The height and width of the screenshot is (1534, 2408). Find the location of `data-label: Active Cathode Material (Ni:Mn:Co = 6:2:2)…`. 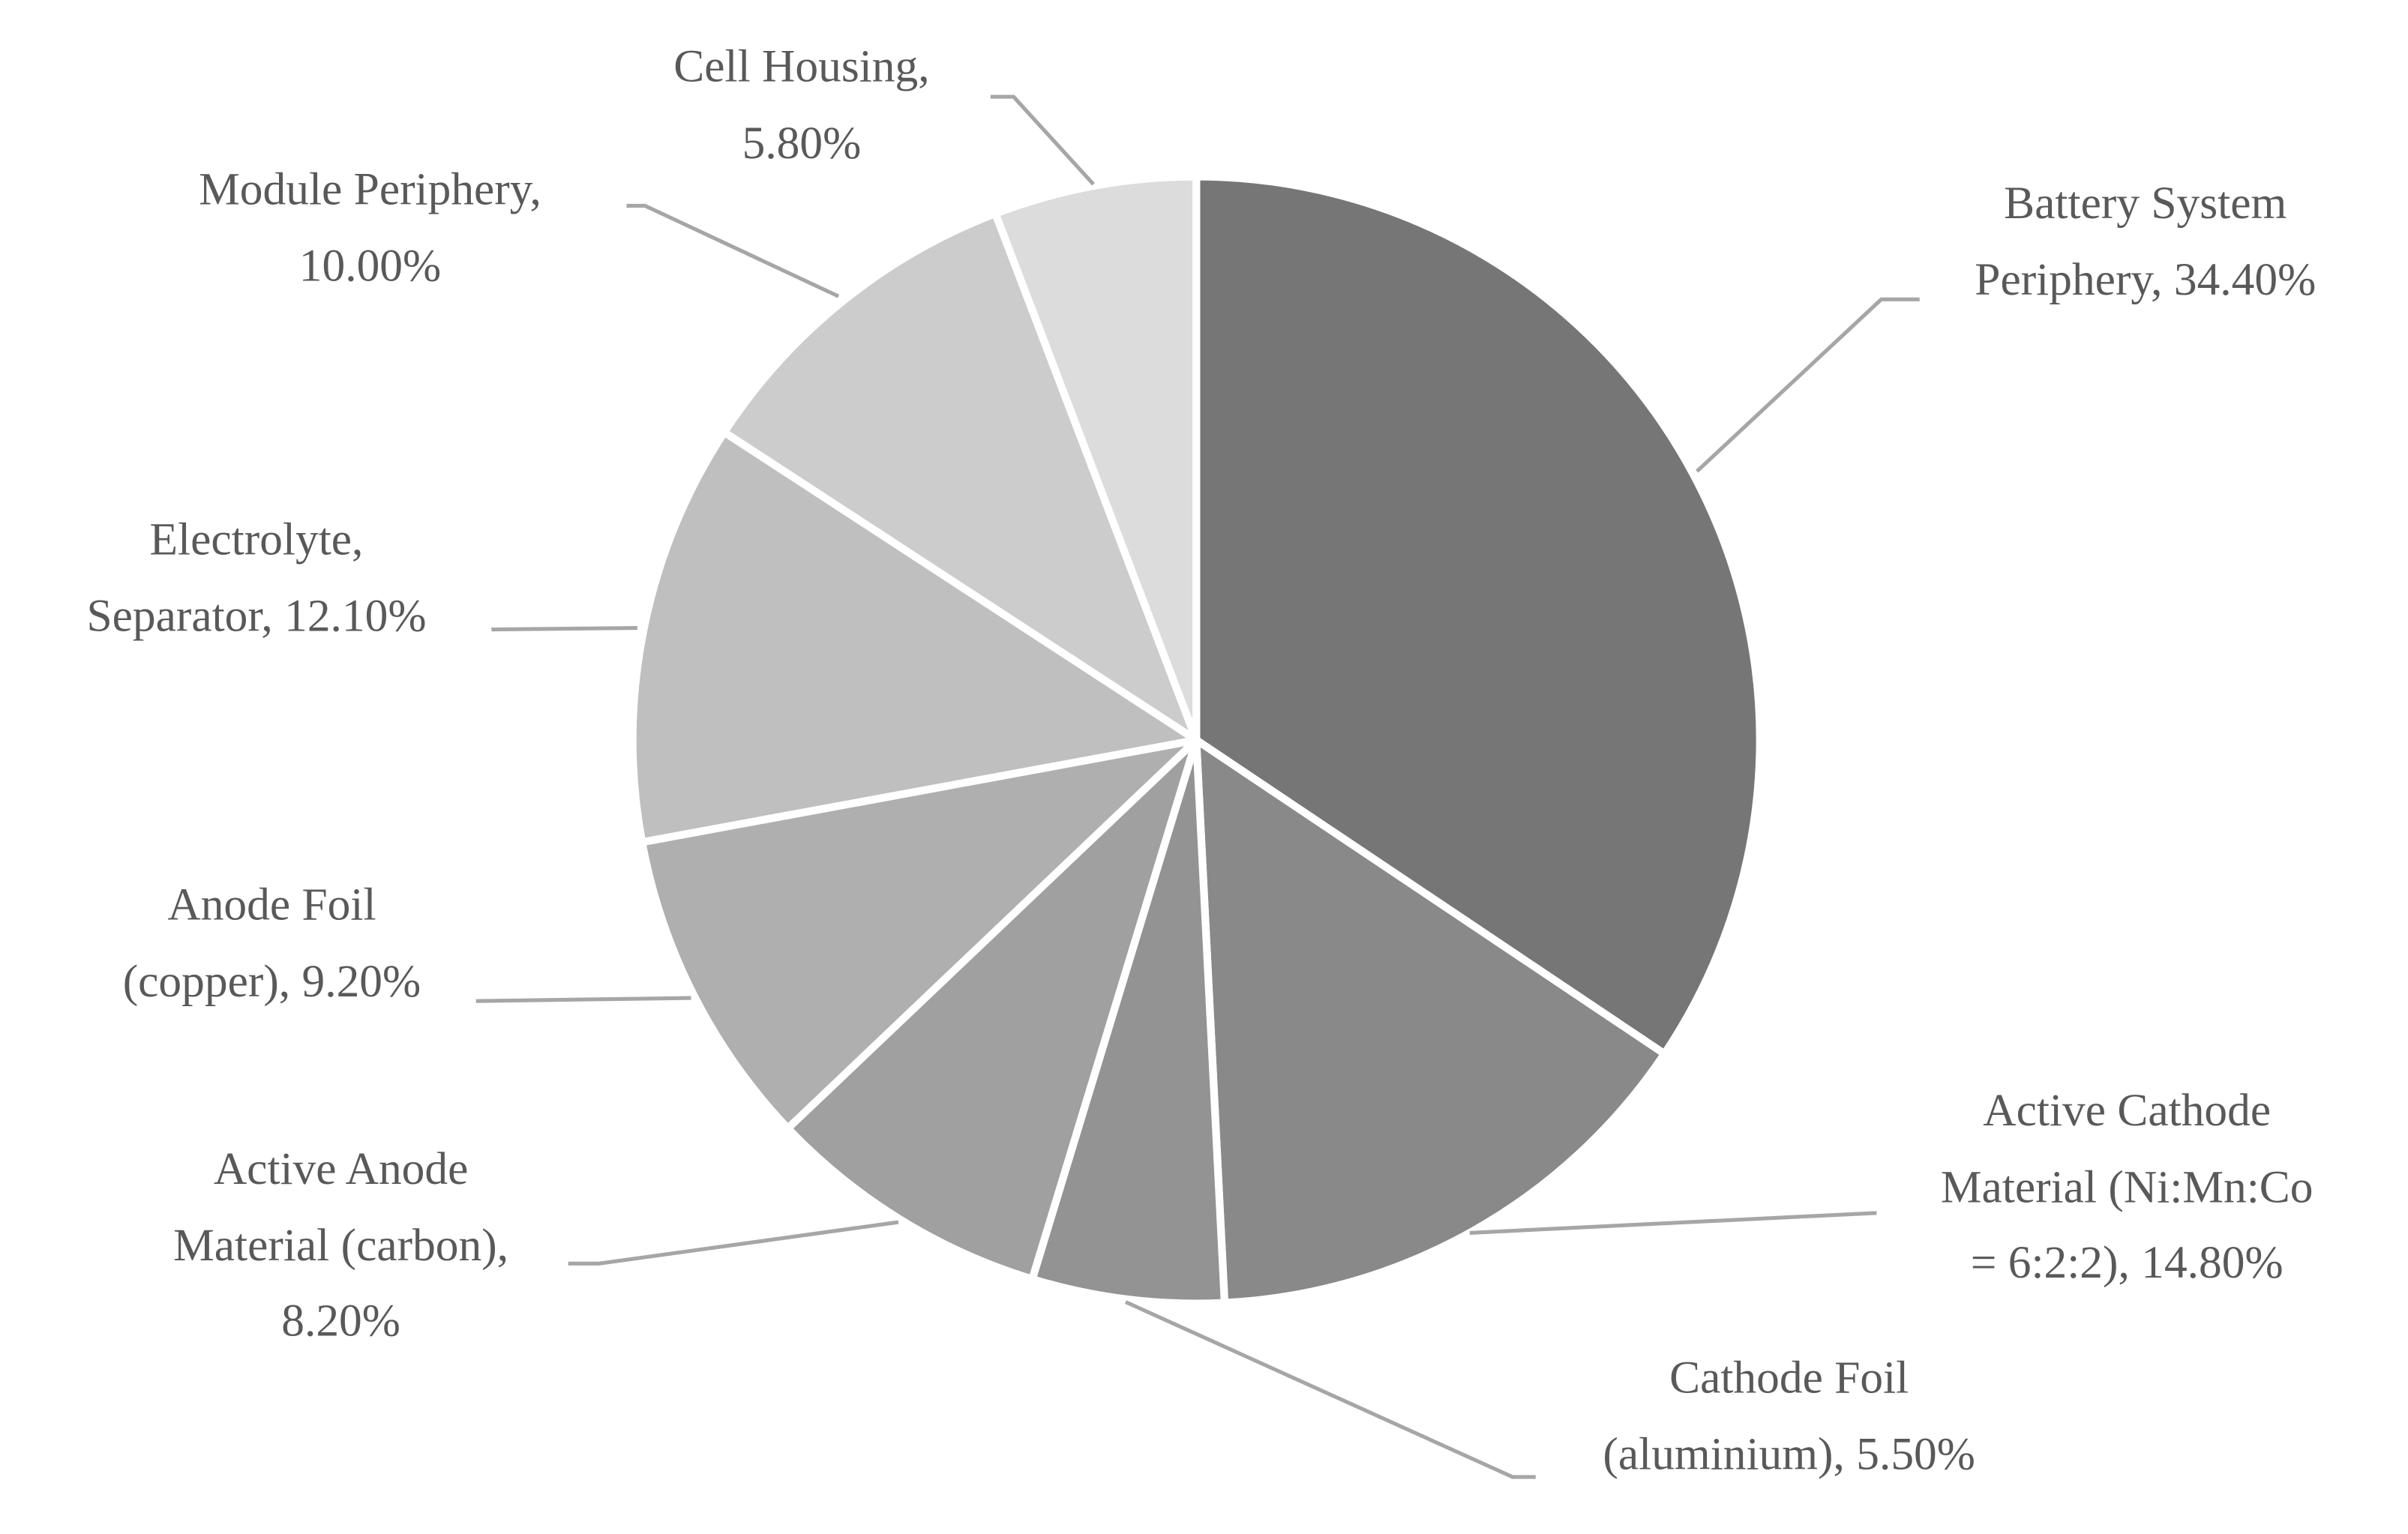

data-label: Active Cathode Material (Ni:Mn:Co = 6:2:2)… is located at coordinates (2127, 1187).